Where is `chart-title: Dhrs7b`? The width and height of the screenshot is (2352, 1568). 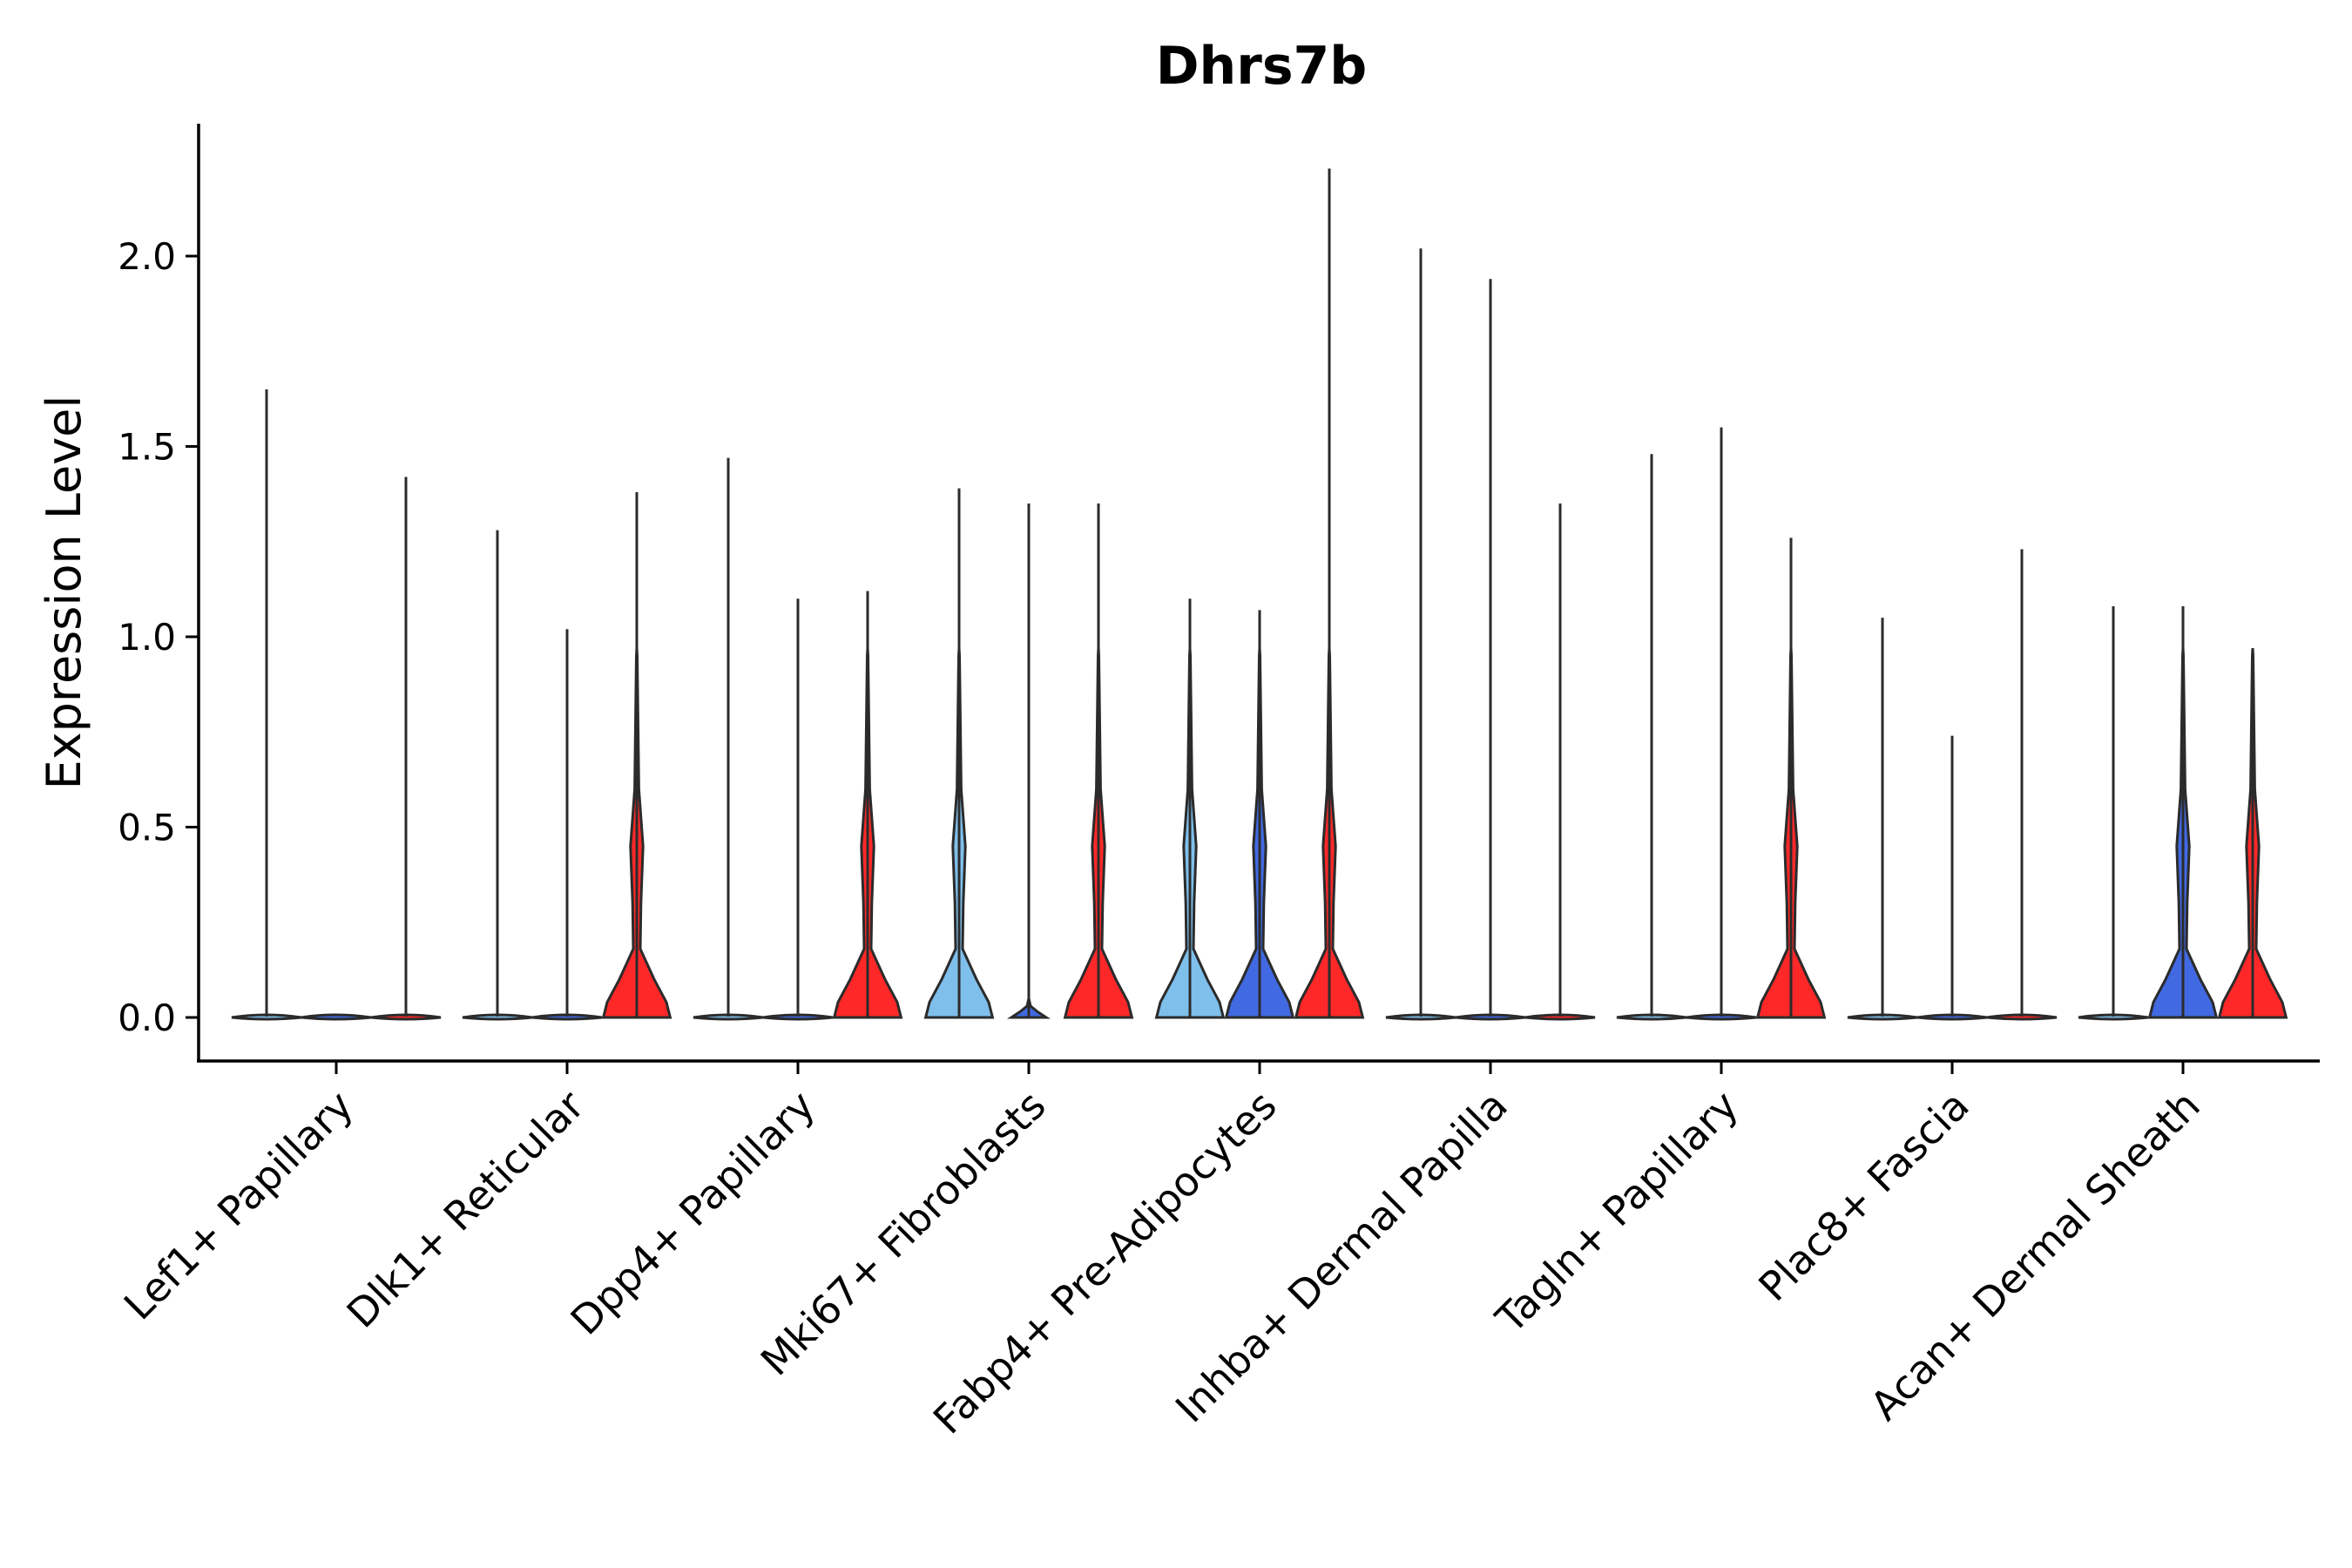
chart-title: Dhrs7b is located at coordinates (1262, 66).